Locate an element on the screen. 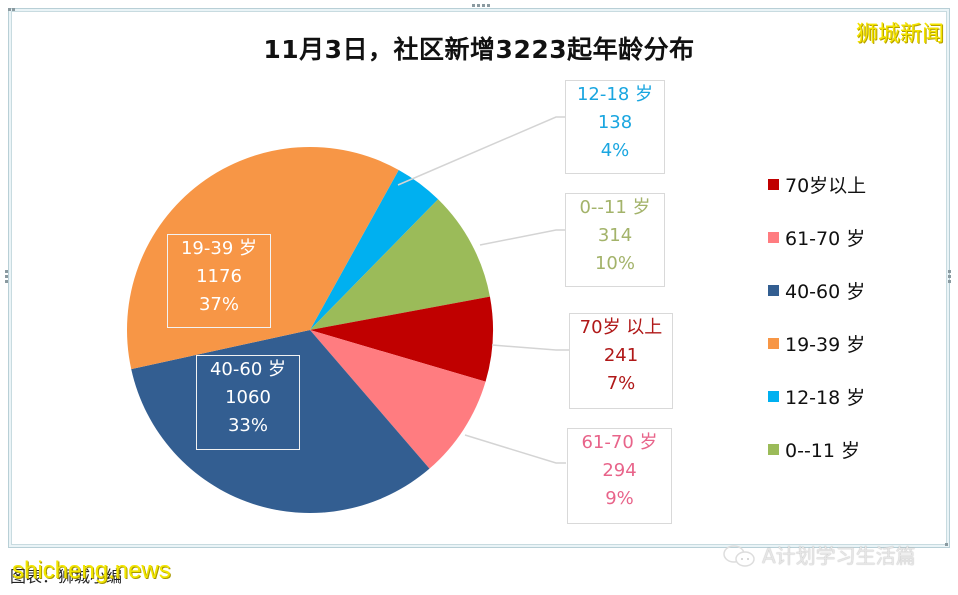 This screenshot has width=958, height=595. label-name: 19-39 岁 is located at coordinates (219, 248).